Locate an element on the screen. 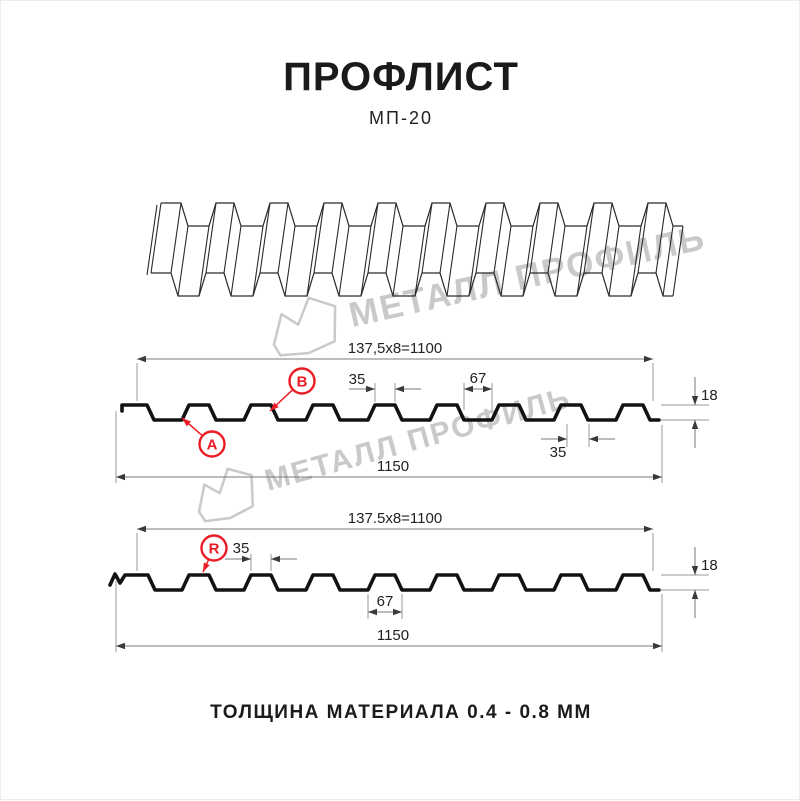  dim-coverage-top: 137.5x8=1100 is located at coordinates (395, 540).